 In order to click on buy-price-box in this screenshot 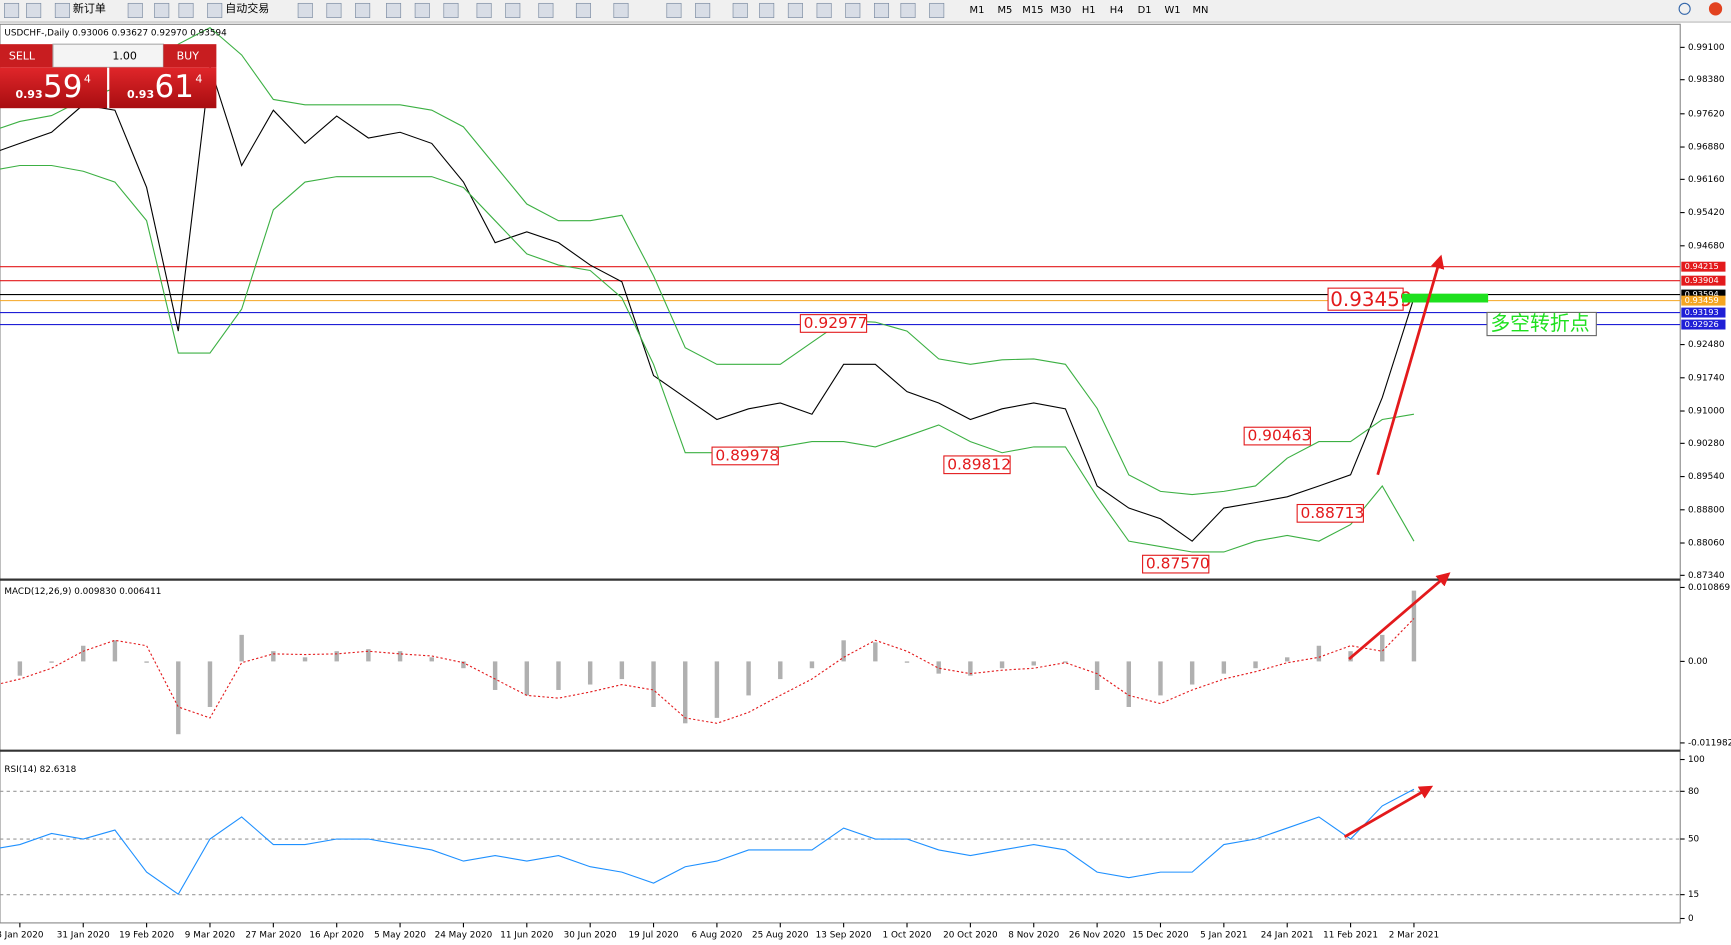, I will do `click(163, 88)`.